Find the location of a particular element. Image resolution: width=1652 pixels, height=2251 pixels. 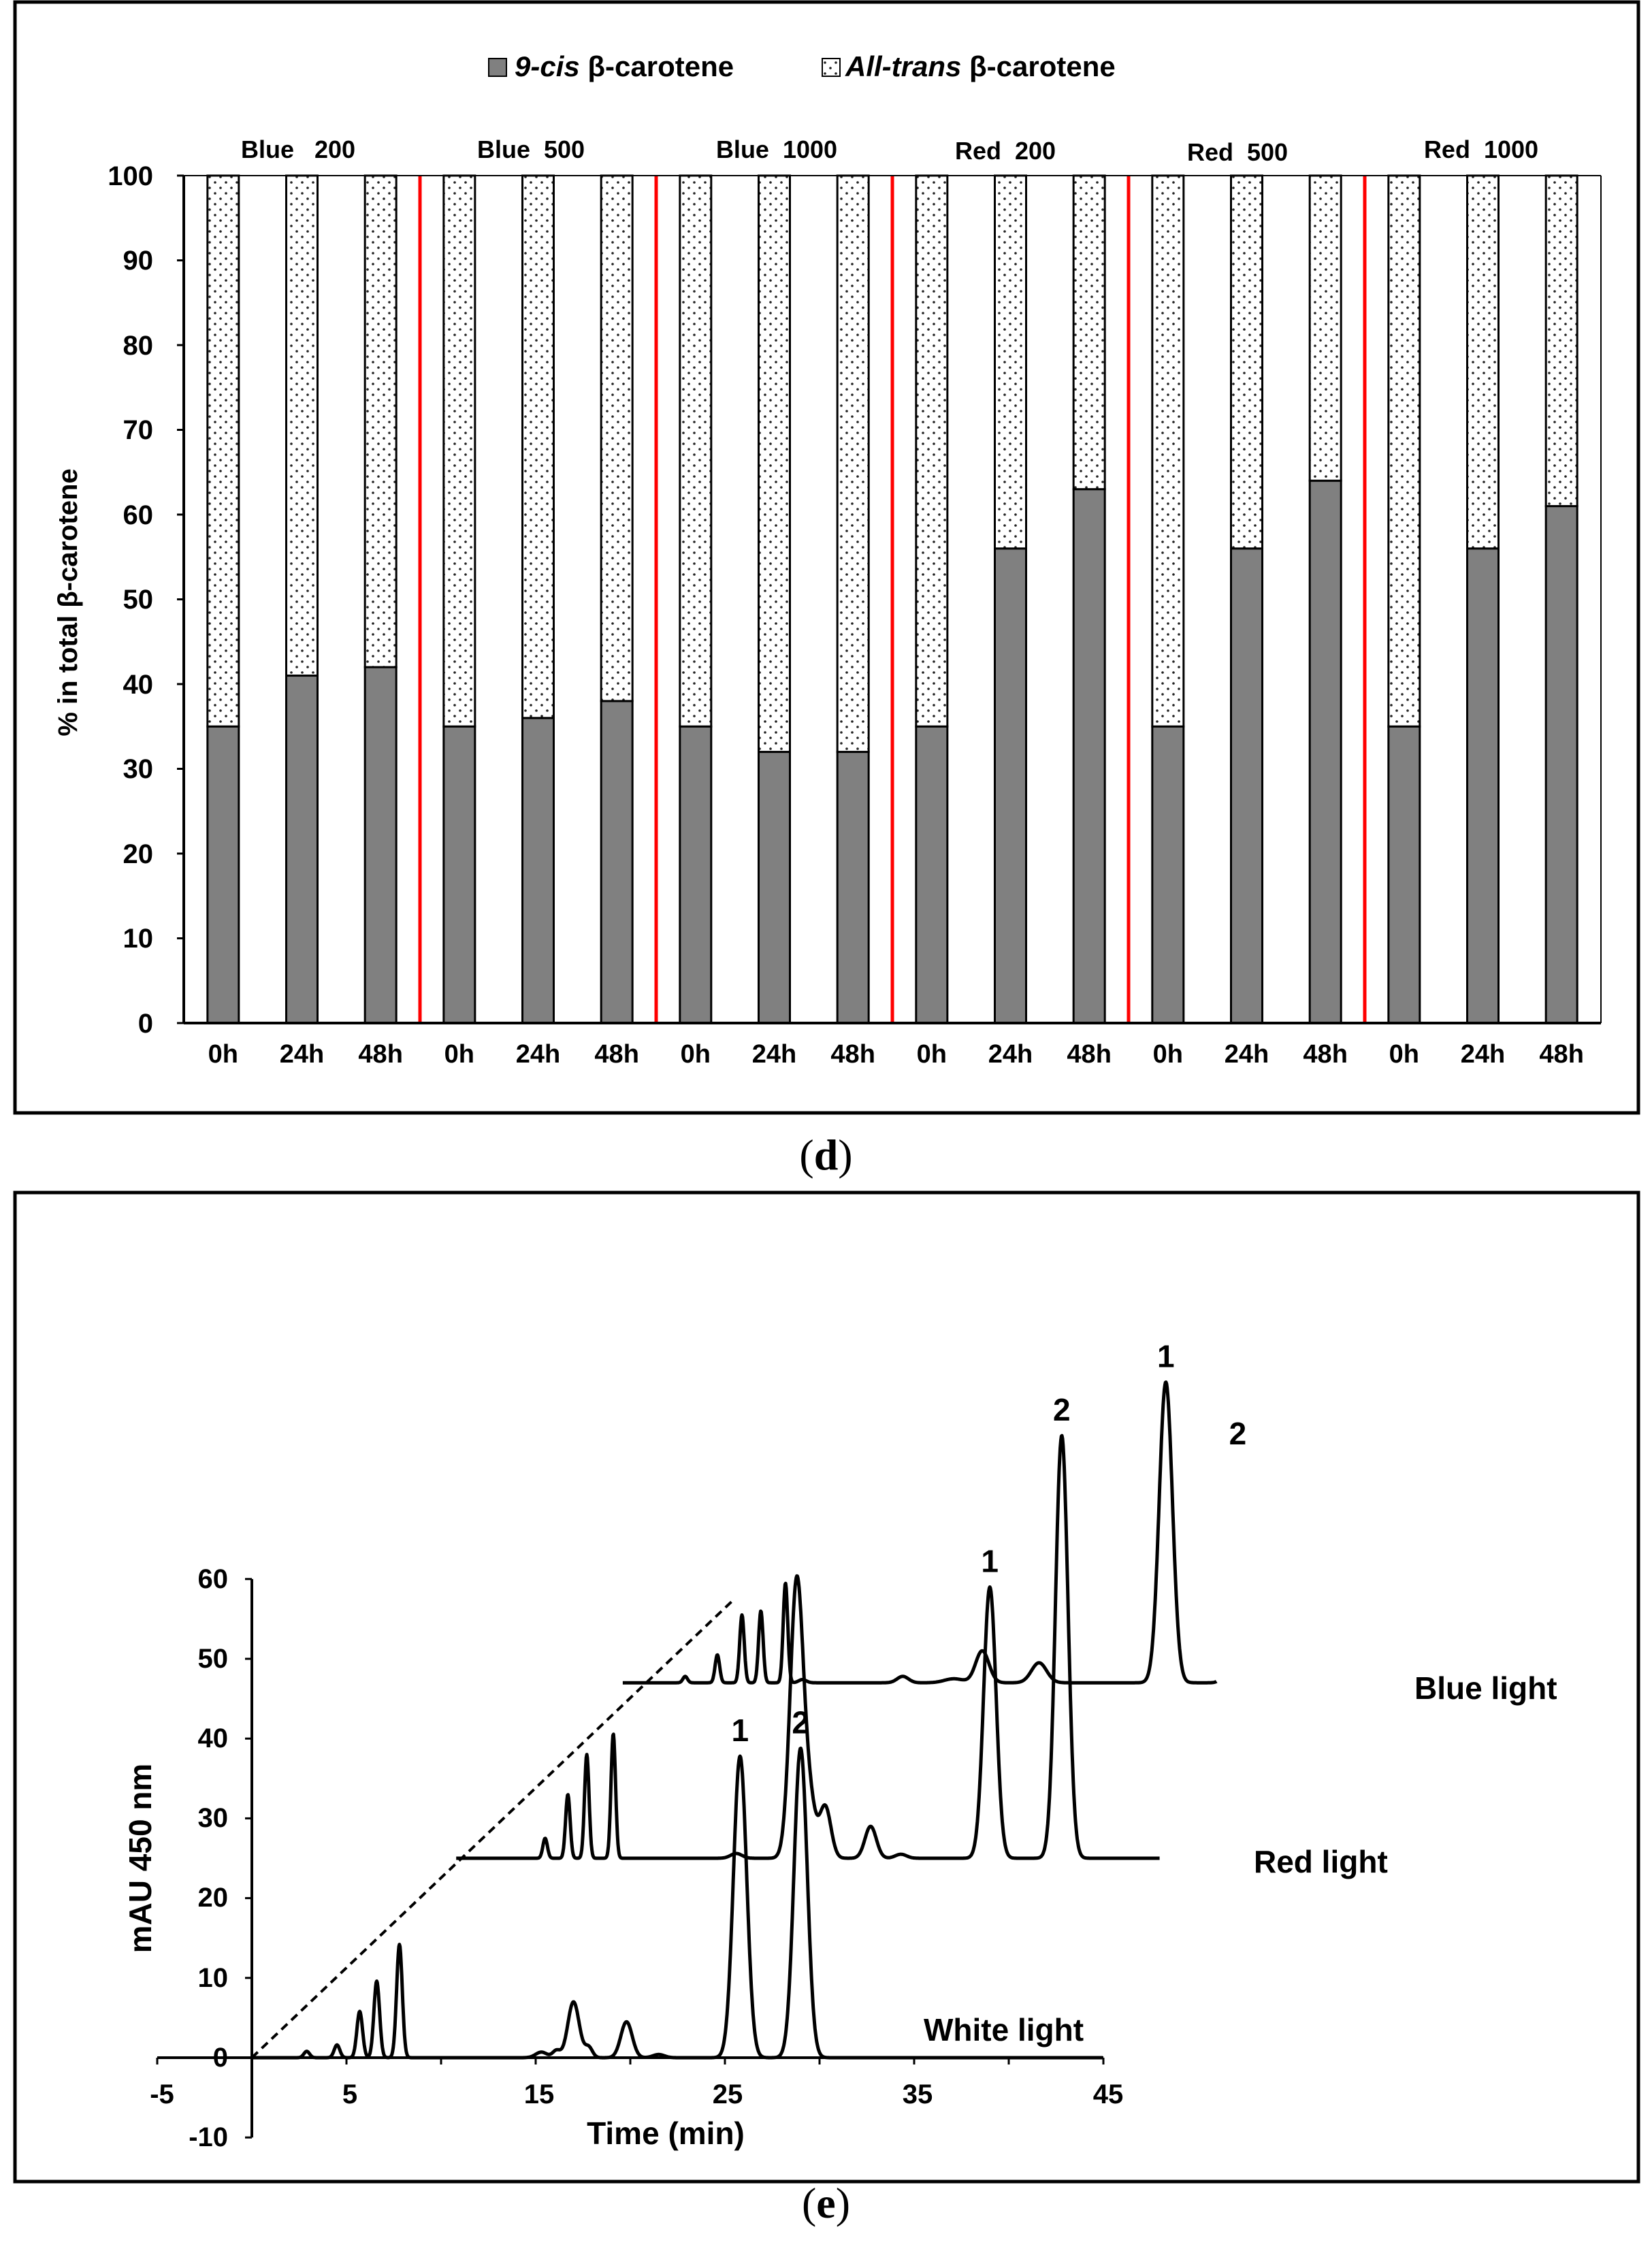

y-tick-label: 80 is located at coordinates (138, 346).